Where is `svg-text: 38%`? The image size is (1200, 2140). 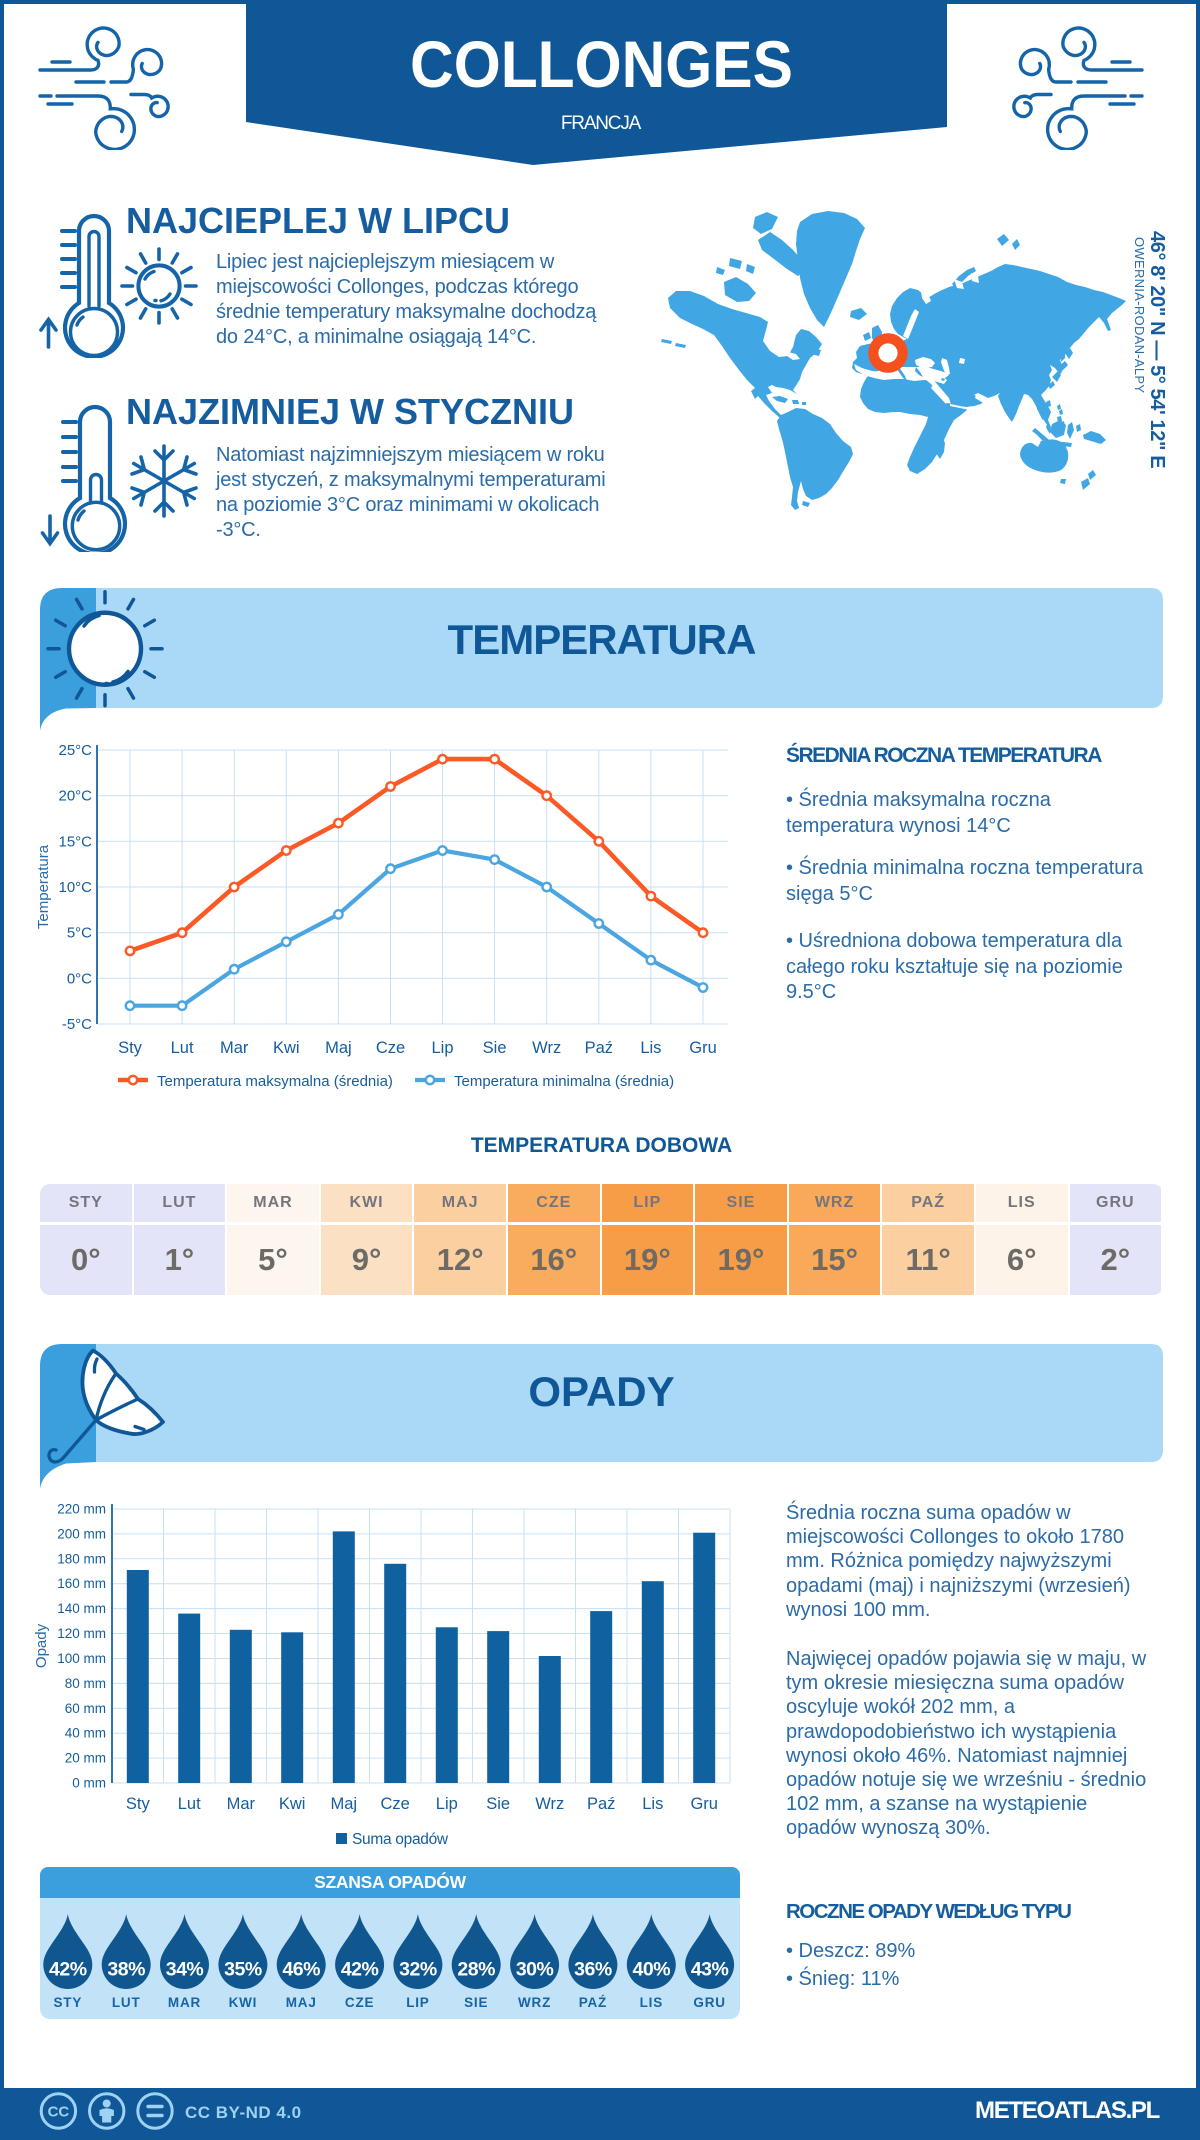 svg-text: 38% is located at coordinates (126, 1970).